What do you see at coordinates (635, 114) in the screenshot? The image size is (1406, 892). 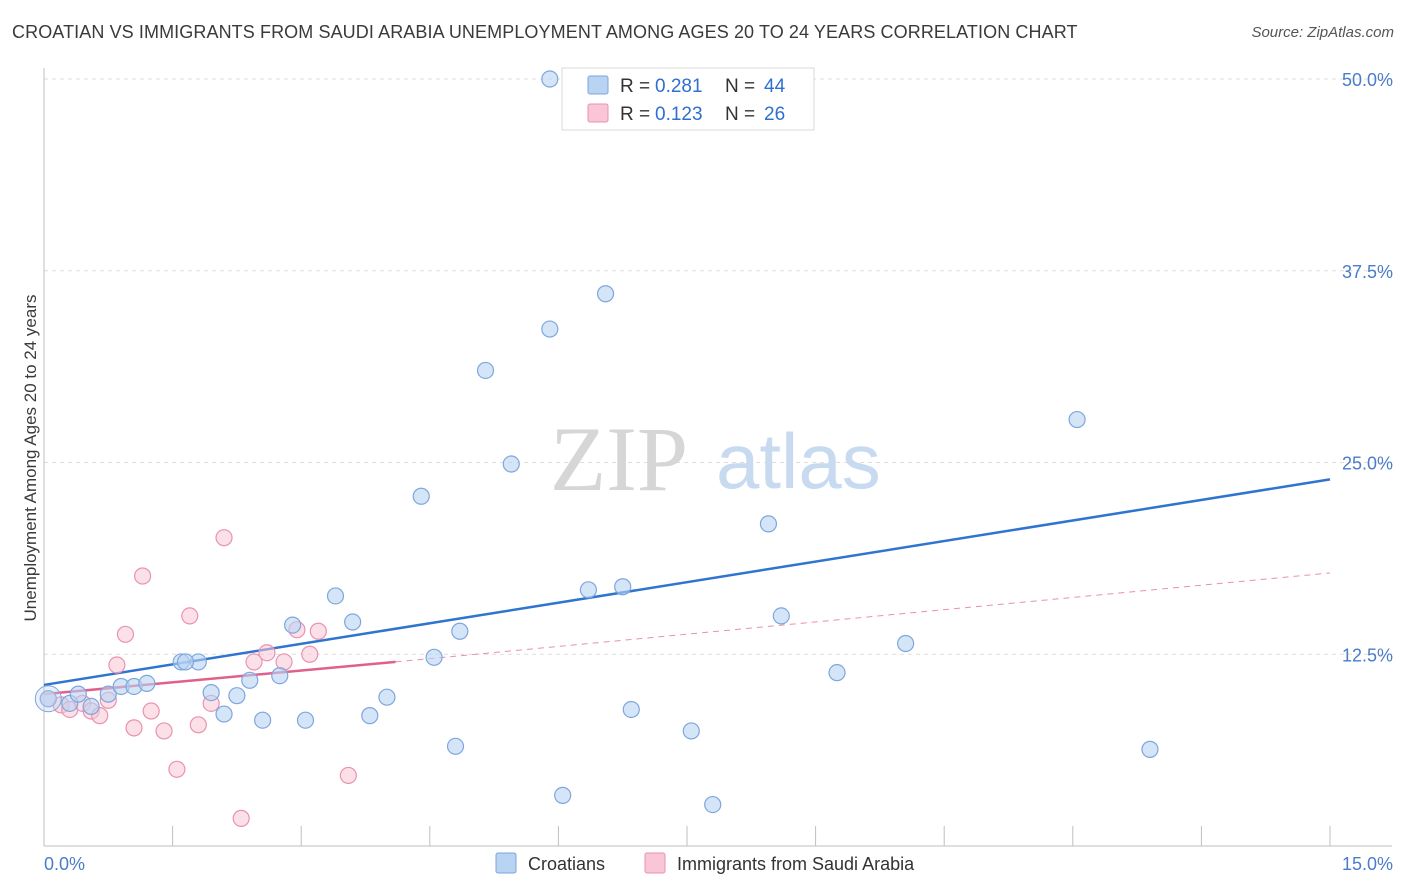 I see `legend-r-label-2: R =` at bounding box center [635, 114].